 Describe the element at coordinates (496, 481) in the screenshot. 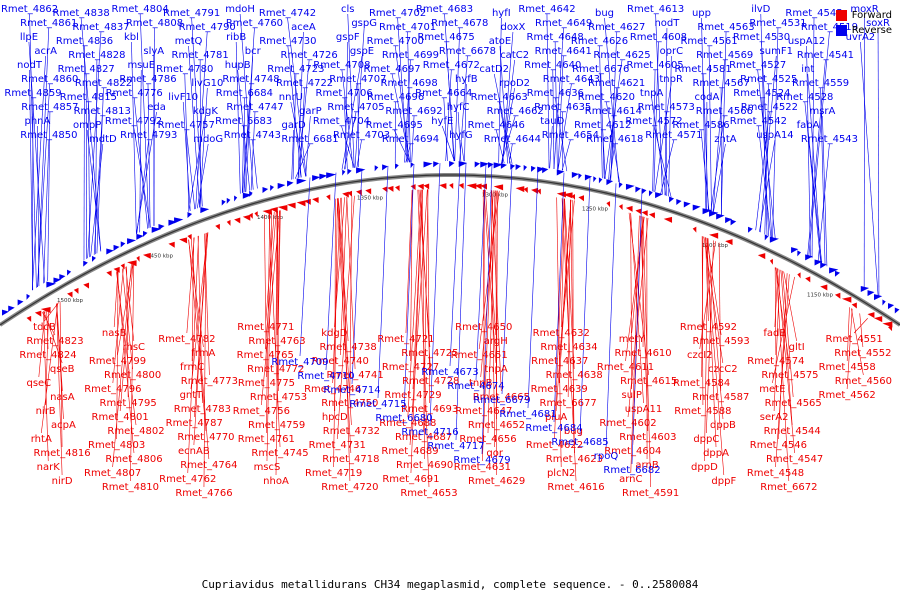

I see `forward-gene-label: Rmet_4629` at that location.